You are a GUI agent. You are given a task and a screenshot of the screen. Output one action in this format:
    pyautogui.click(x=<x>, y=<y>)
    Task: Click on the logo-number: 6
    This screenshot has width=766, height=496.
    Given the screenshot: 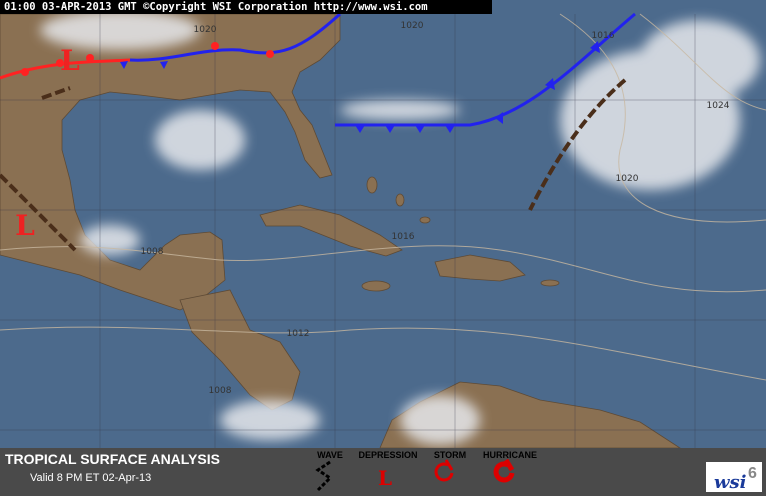 What is the action you would take?
    pyautogui.click(x=752, y=473)
    